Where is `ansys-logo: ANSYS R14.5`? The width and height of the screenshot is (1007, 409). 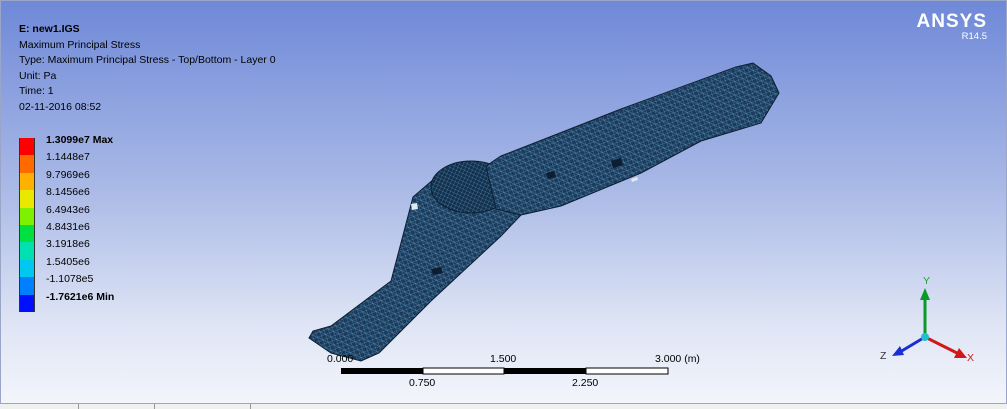
ansys-logo: ANSYS R14.5 is located at coordinates (952, 26).